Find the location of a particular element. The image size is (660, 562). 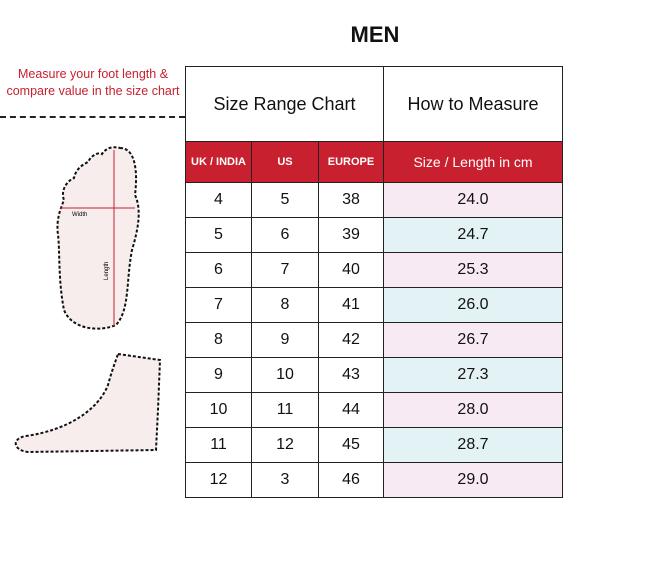

table-cell: 25.3 is located at coordinates (473, 270).